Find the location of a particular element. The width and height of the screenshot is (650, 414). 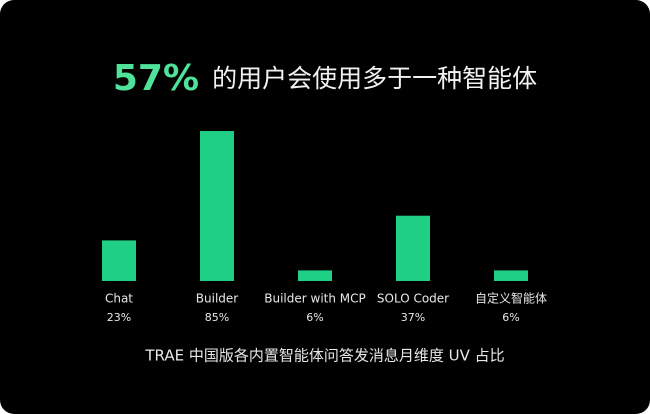

x-tick-label: Builder is located at coordinates (217, 299).